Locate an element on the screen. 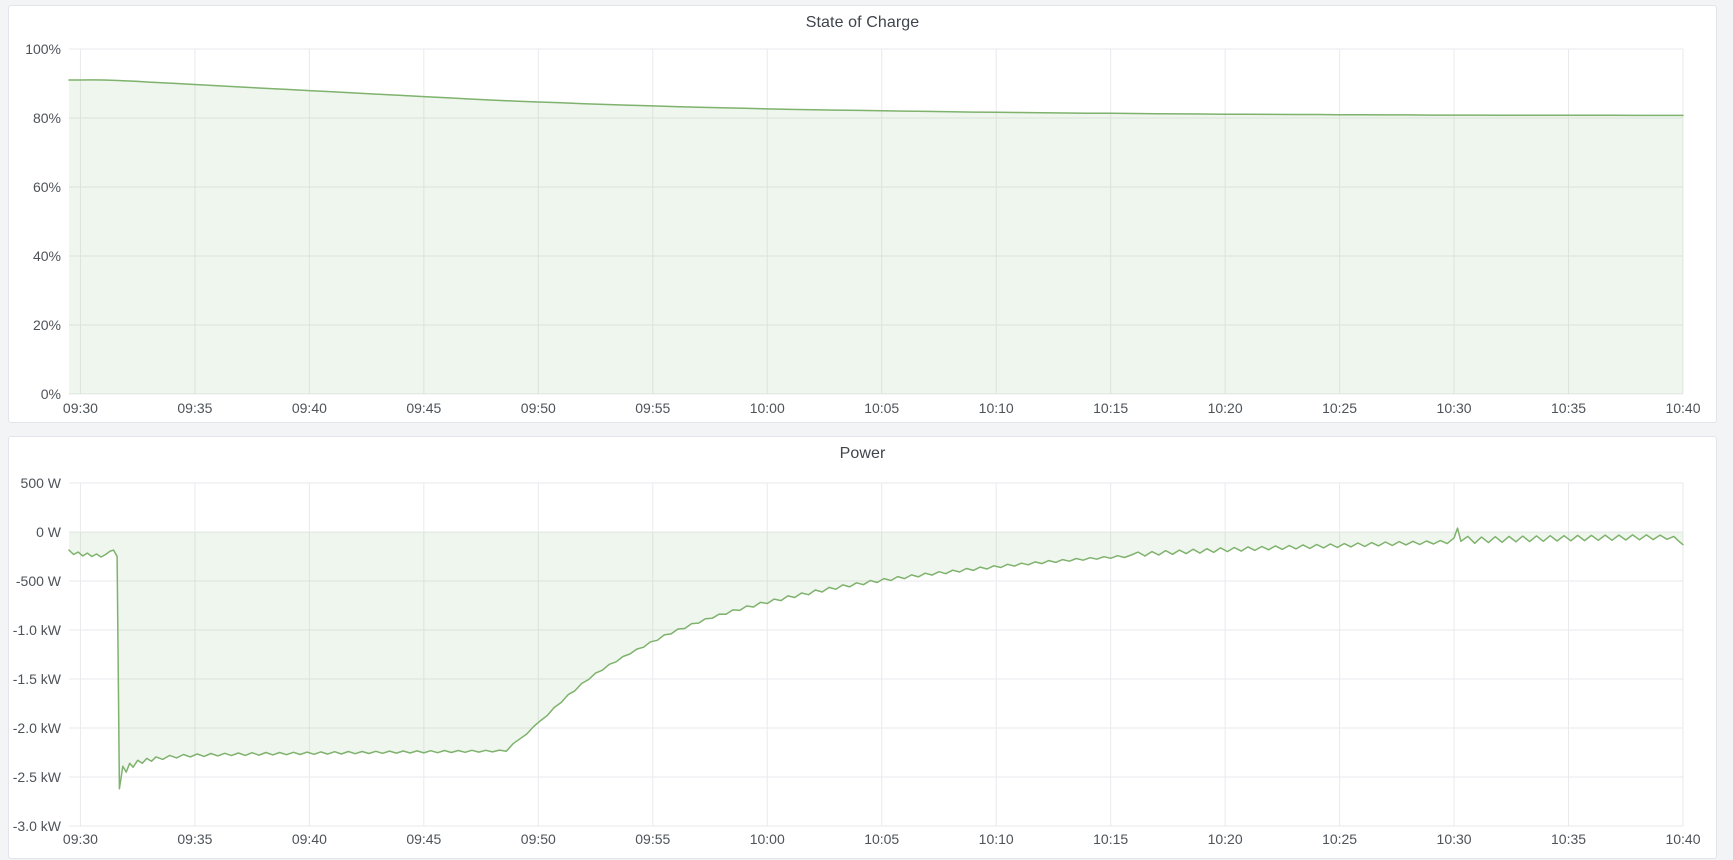 Image resolution: width=1733 pixels, height=860 pixels. y-tick-label: -3.0 kW is located at coordinates (37, 826).